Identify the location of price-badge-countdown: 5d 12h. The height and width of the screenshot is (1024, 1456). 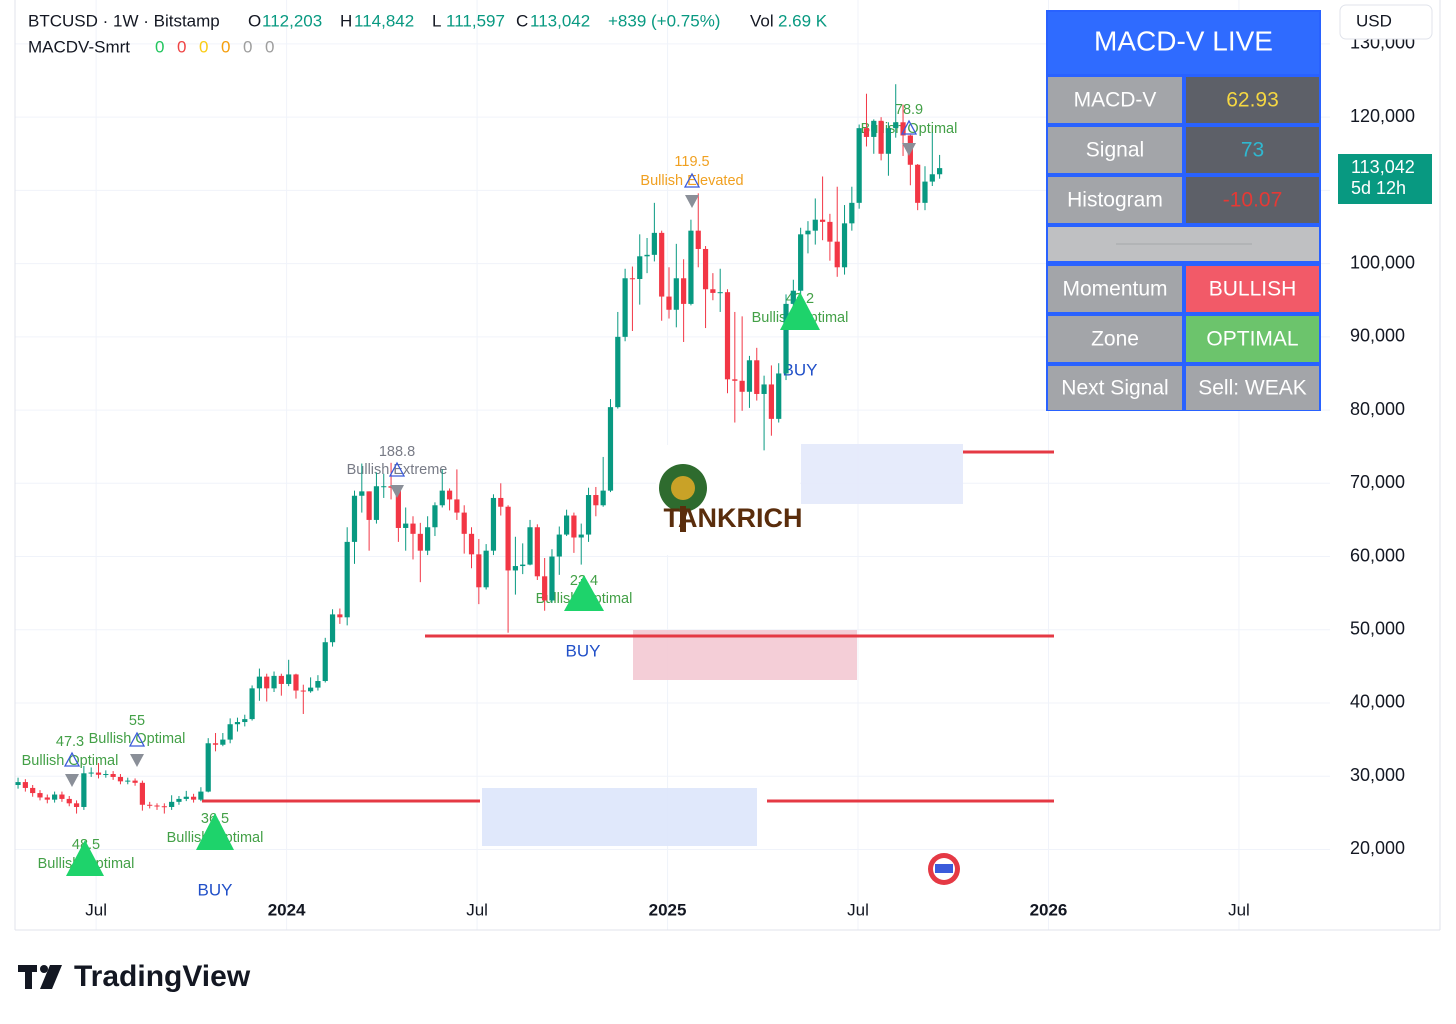
(1378, 188).